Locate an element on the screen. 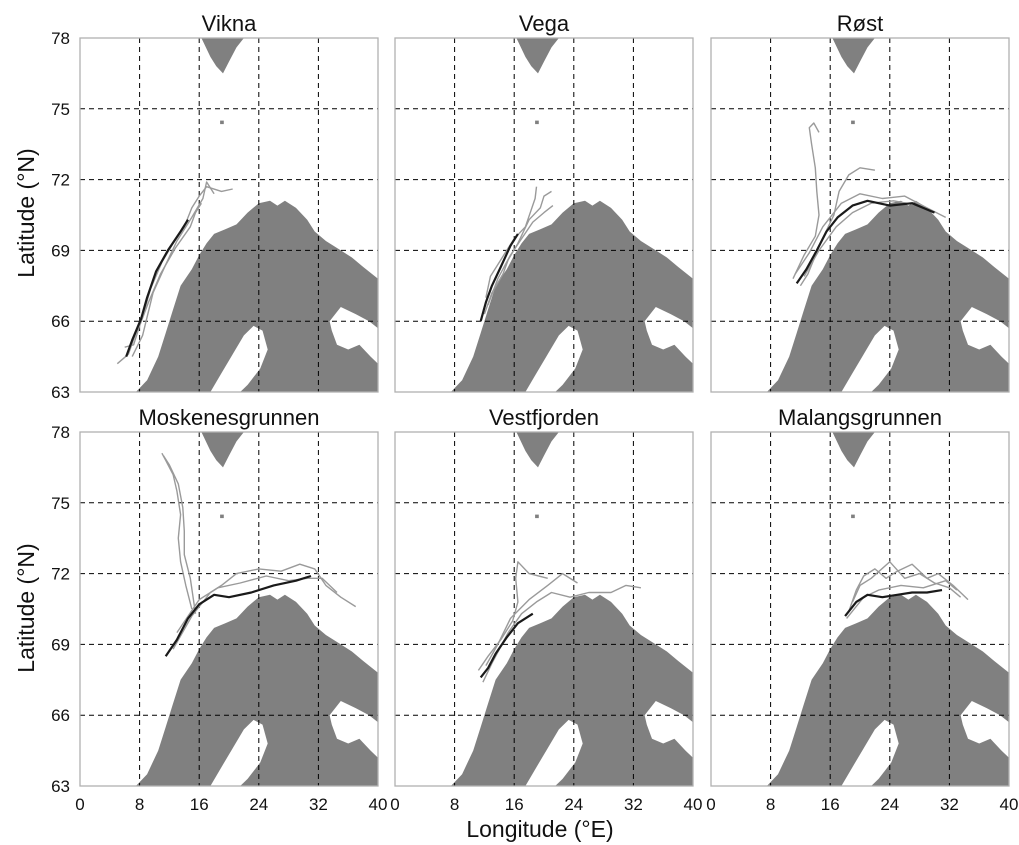 This screenshot has width=1019, height=845. y-axis-label-bottom: Latitude (°N) is located at coordinates (26, 607).